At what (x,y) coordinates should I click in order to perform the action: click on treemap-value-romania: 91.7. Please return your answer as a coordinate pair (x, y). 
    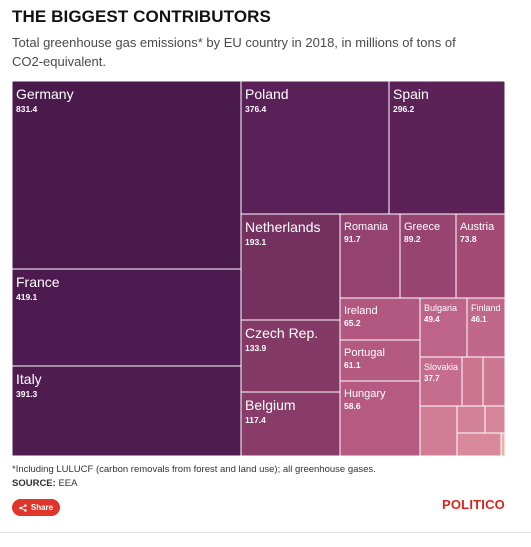
    Looking at the image, I should click on (352, 239).